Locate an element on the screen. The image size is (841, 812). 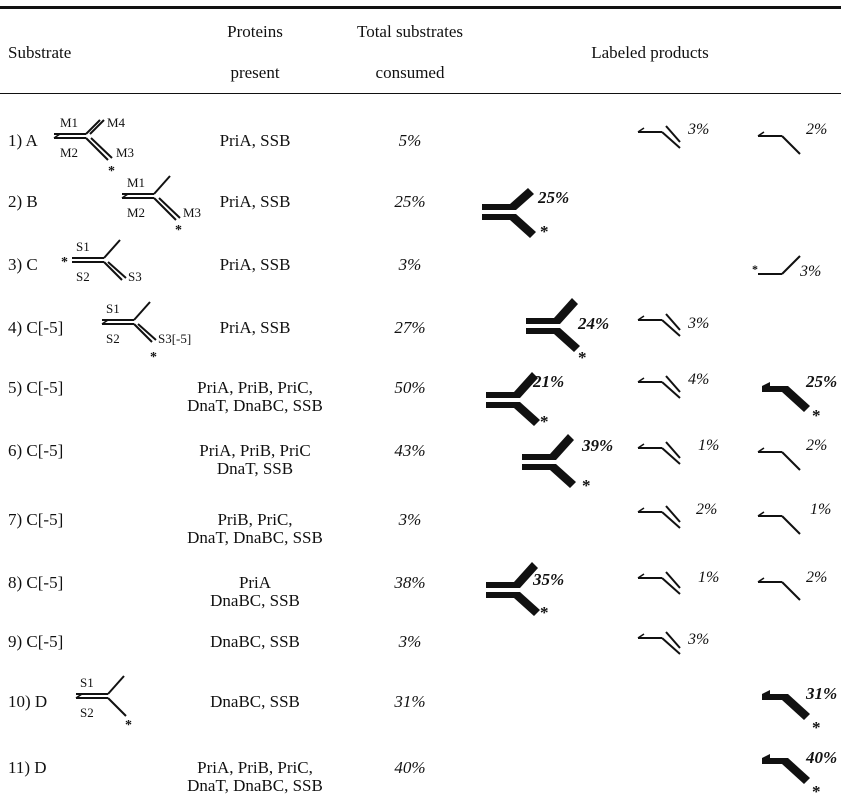
thin-arm-glyph-row4 is located at coordinates (659, 325).